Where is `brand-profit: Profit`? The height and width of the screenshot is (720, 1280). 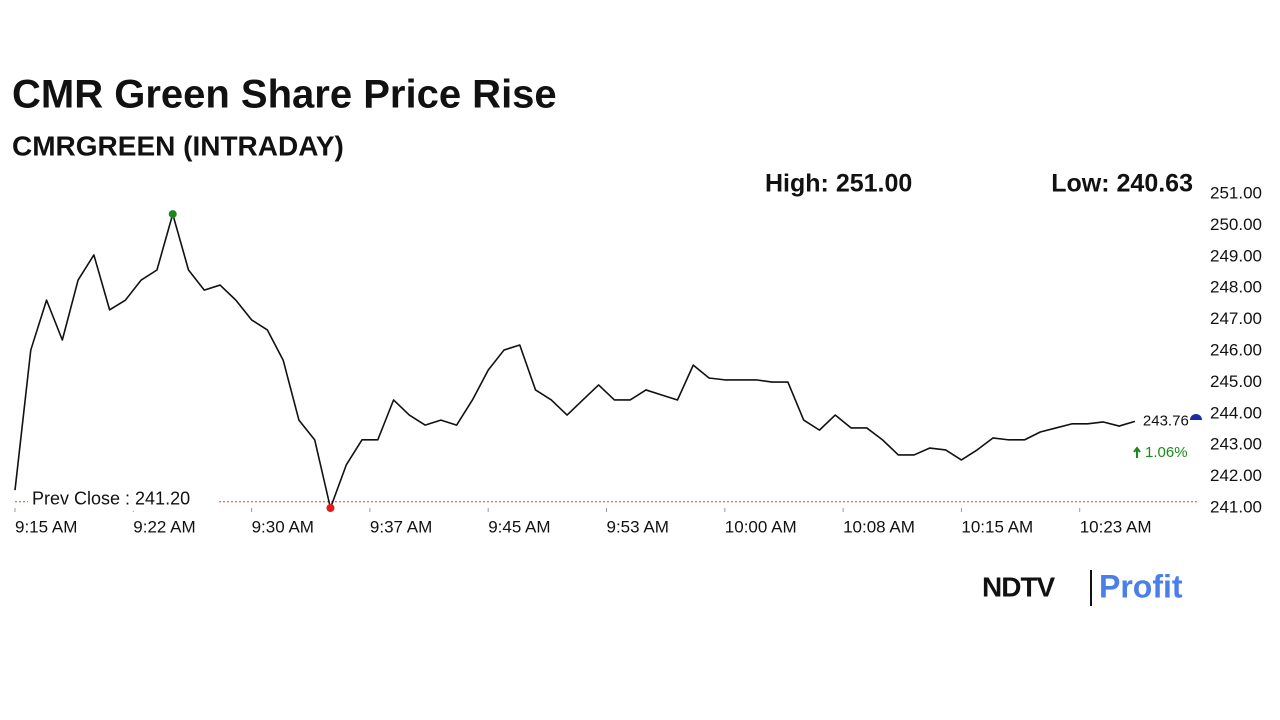 brand-profit: Profit is located at coordinates (1141, 586).